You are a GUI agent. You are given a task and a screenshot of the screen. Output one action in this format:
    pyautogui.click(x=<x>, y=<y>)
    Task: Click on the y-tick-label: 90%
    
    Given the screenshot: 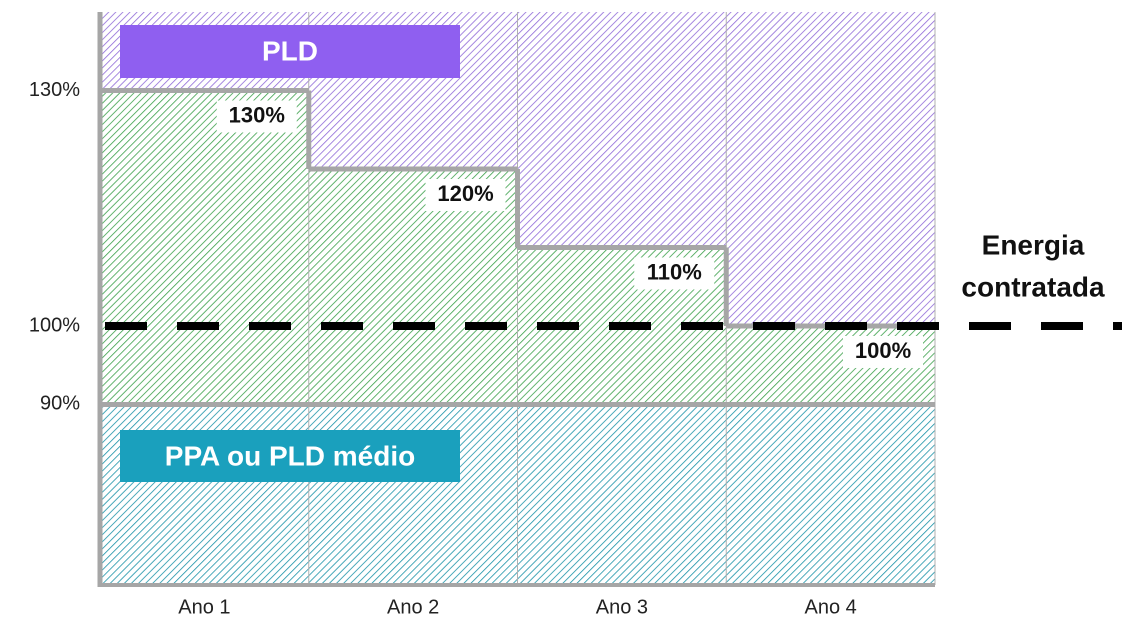 What is the action you would take?
    pyautogui.click(x=60, y=404)
    